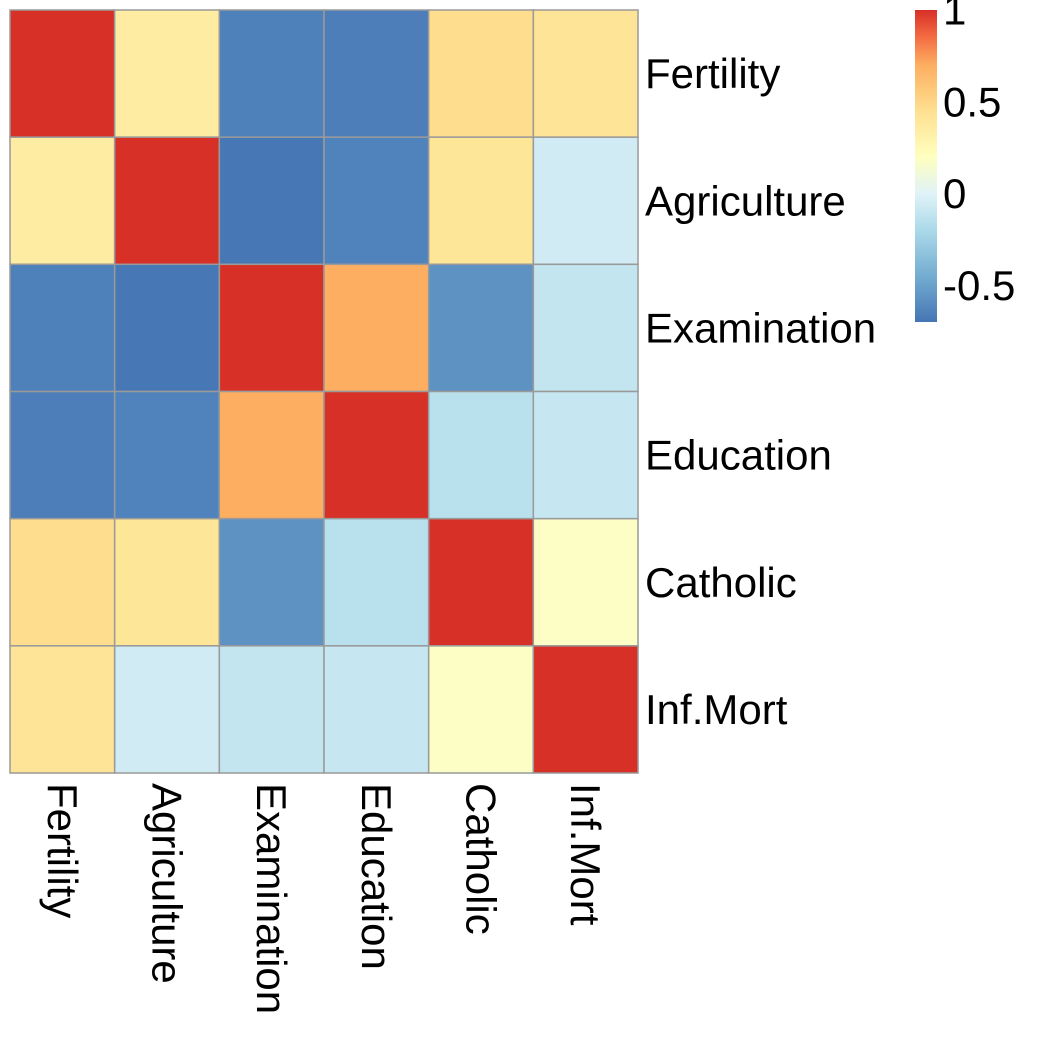  What do you see at coordinates (62, 328) in the screenshot?
I see `heatmap-cell-examination-fertility` at bounding box center [62, 328].